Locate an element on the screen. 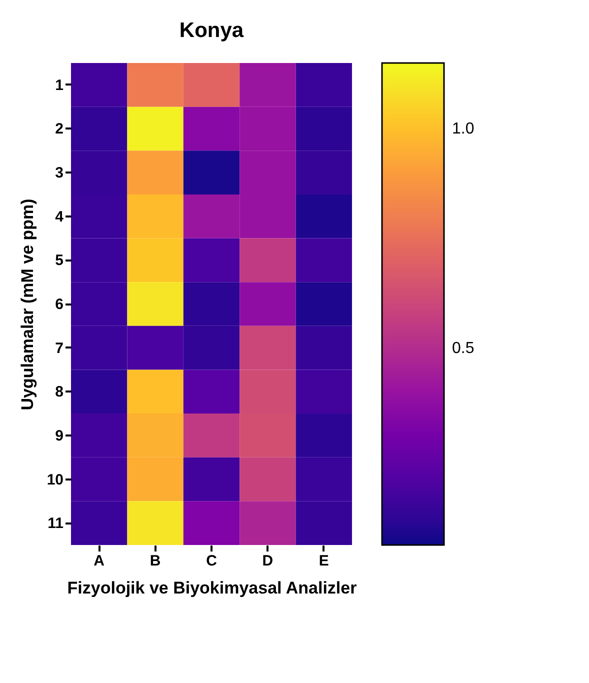 The width and height of the screenshot is (589, 683). x-tick-label: D is located at coordinates (268, 561).